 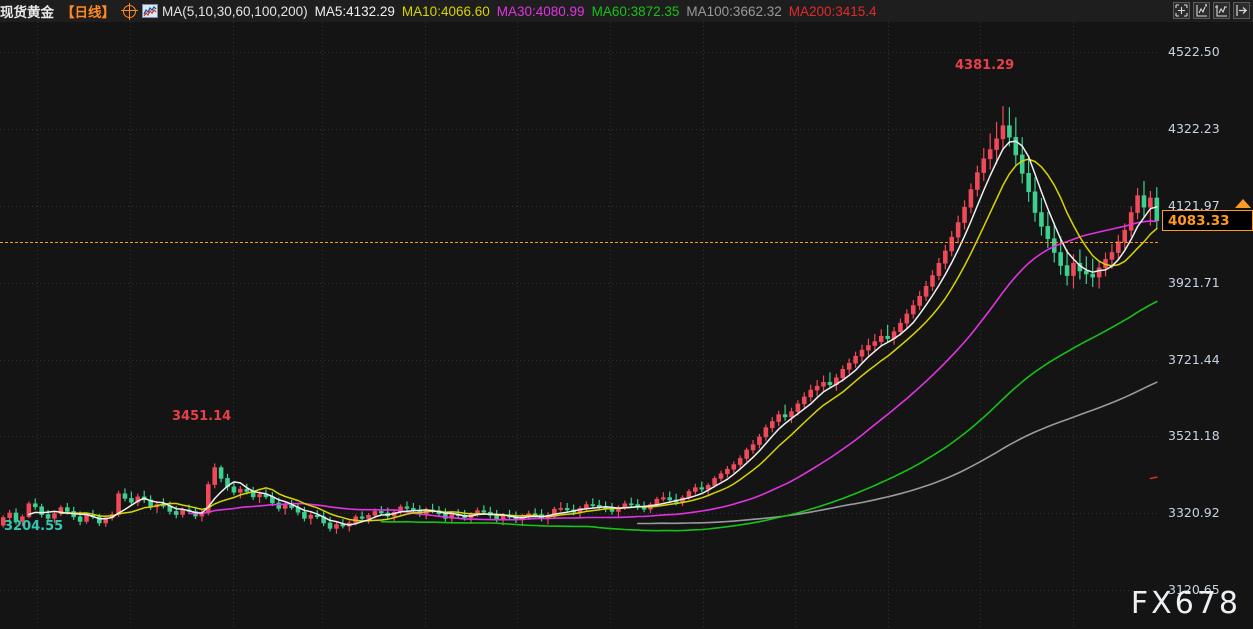 I want to click on low-label: 3204.55, so click(x=34, y=526).